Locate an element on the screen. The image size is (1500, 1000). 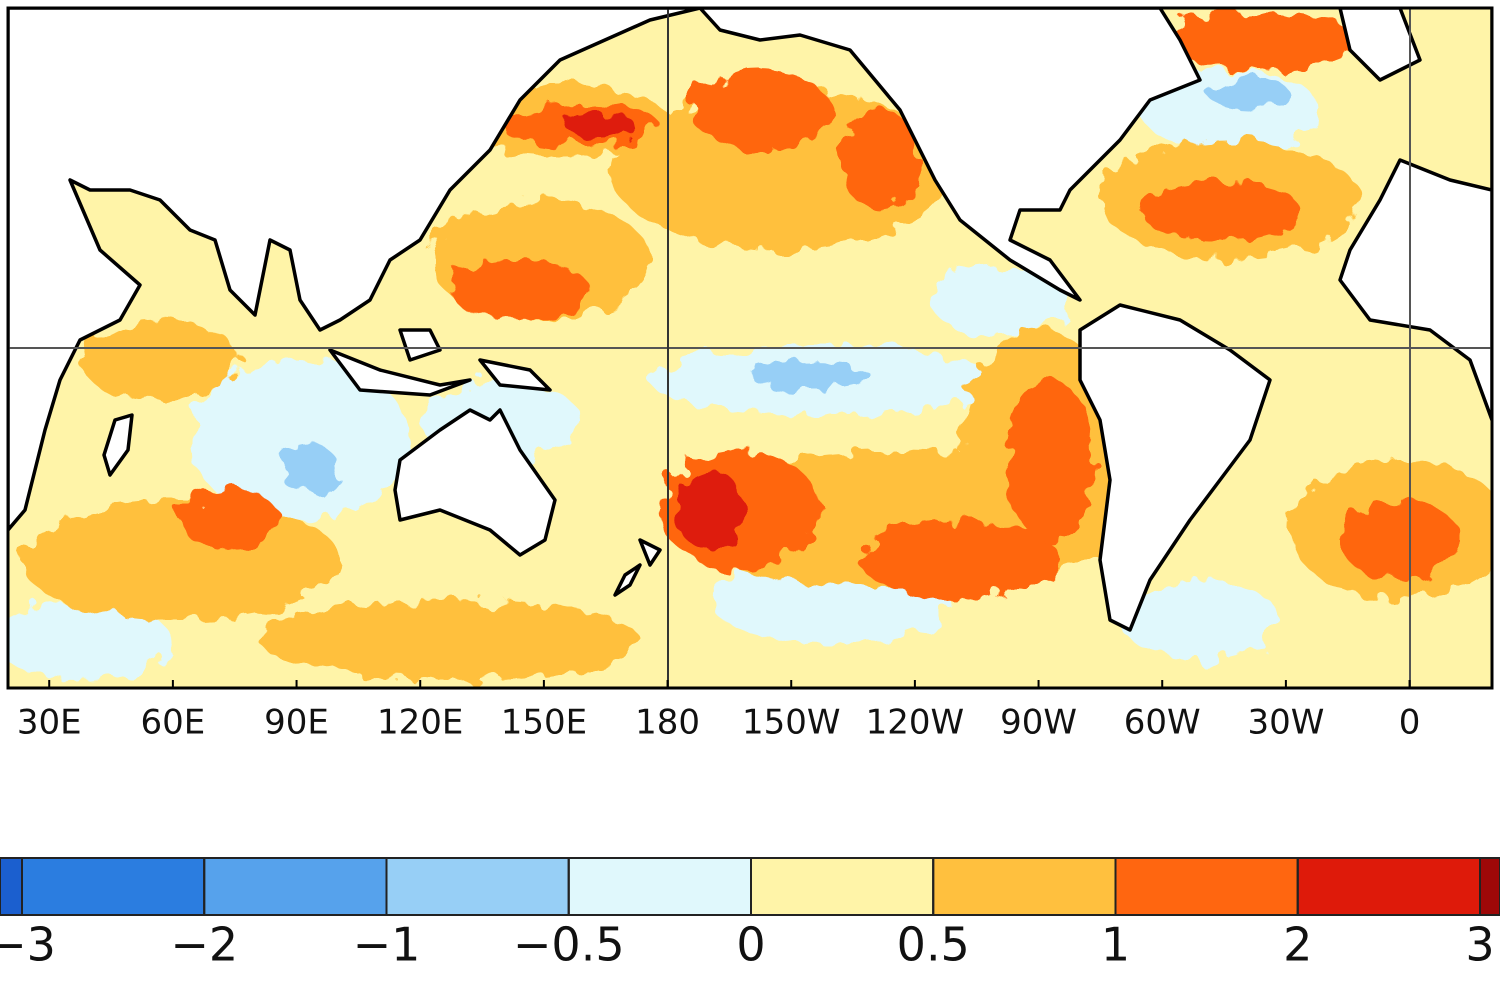
x-tick-label: 150W is located at coordinates (791, 723).